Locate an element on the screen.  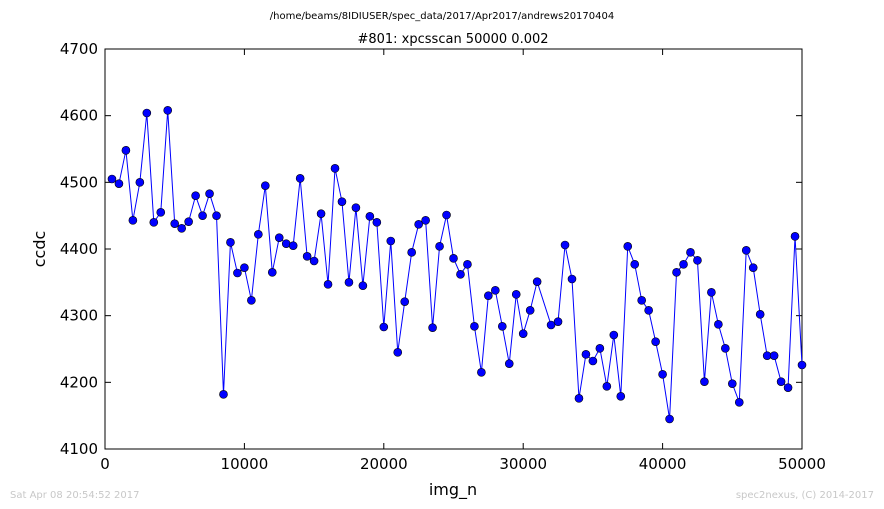
chart-title: #801: xpcsscan 50000 0.002 is located at coordinates (452, 39).